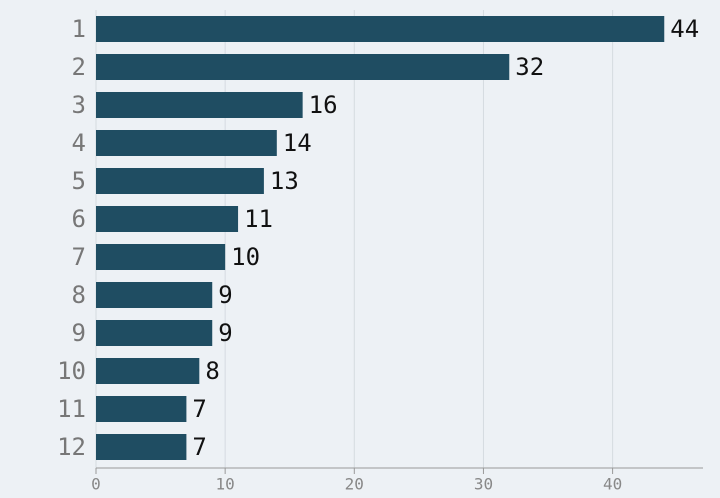  I want to click on y-tick-label: 10, so click(71, 371).